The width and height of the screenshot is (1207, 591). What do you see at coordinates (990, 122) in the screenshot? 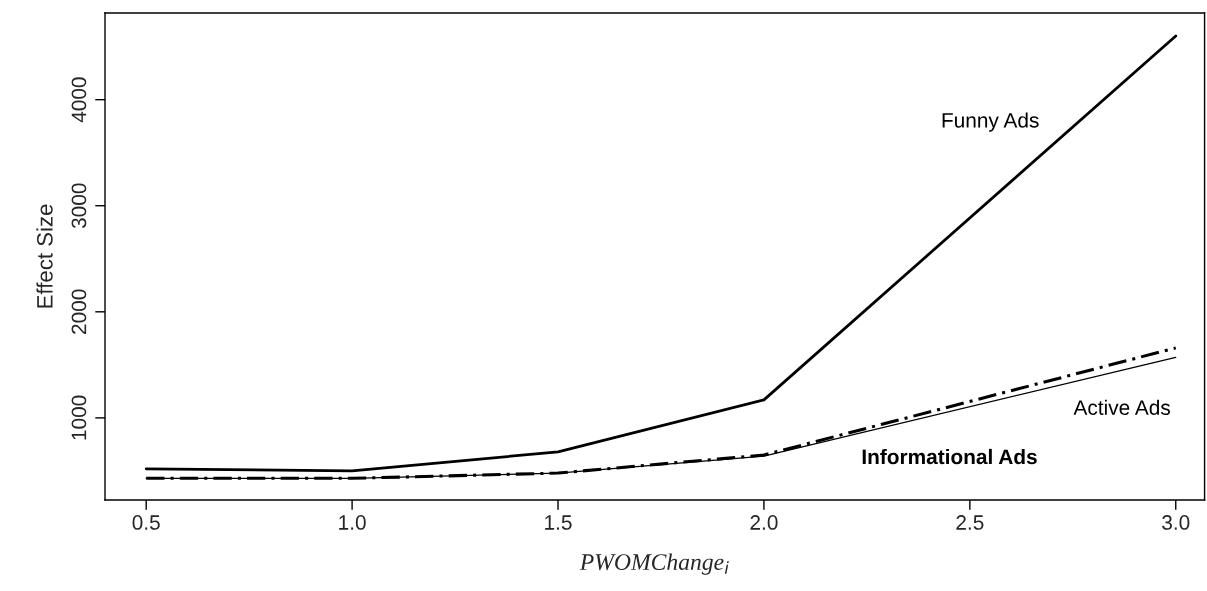
I see `series-label: Funny Ads` at bounding box center [990, 122].